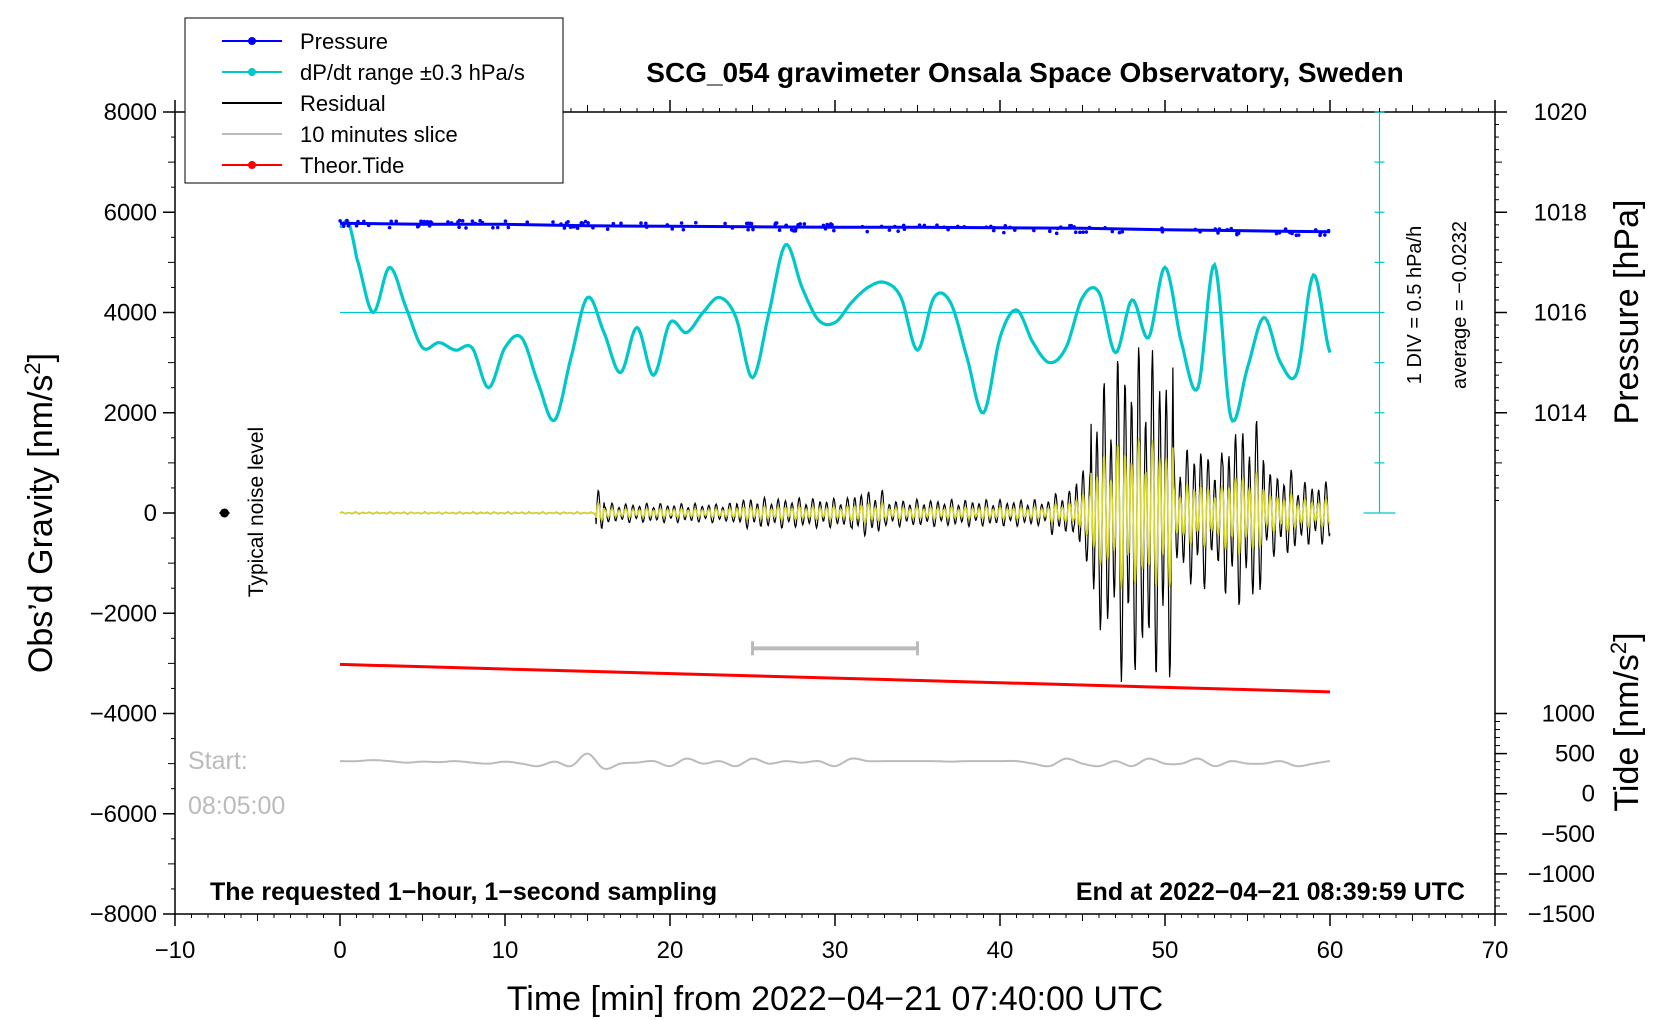  I want to click on y-axis-label-left-end: ], so click(41, 357).